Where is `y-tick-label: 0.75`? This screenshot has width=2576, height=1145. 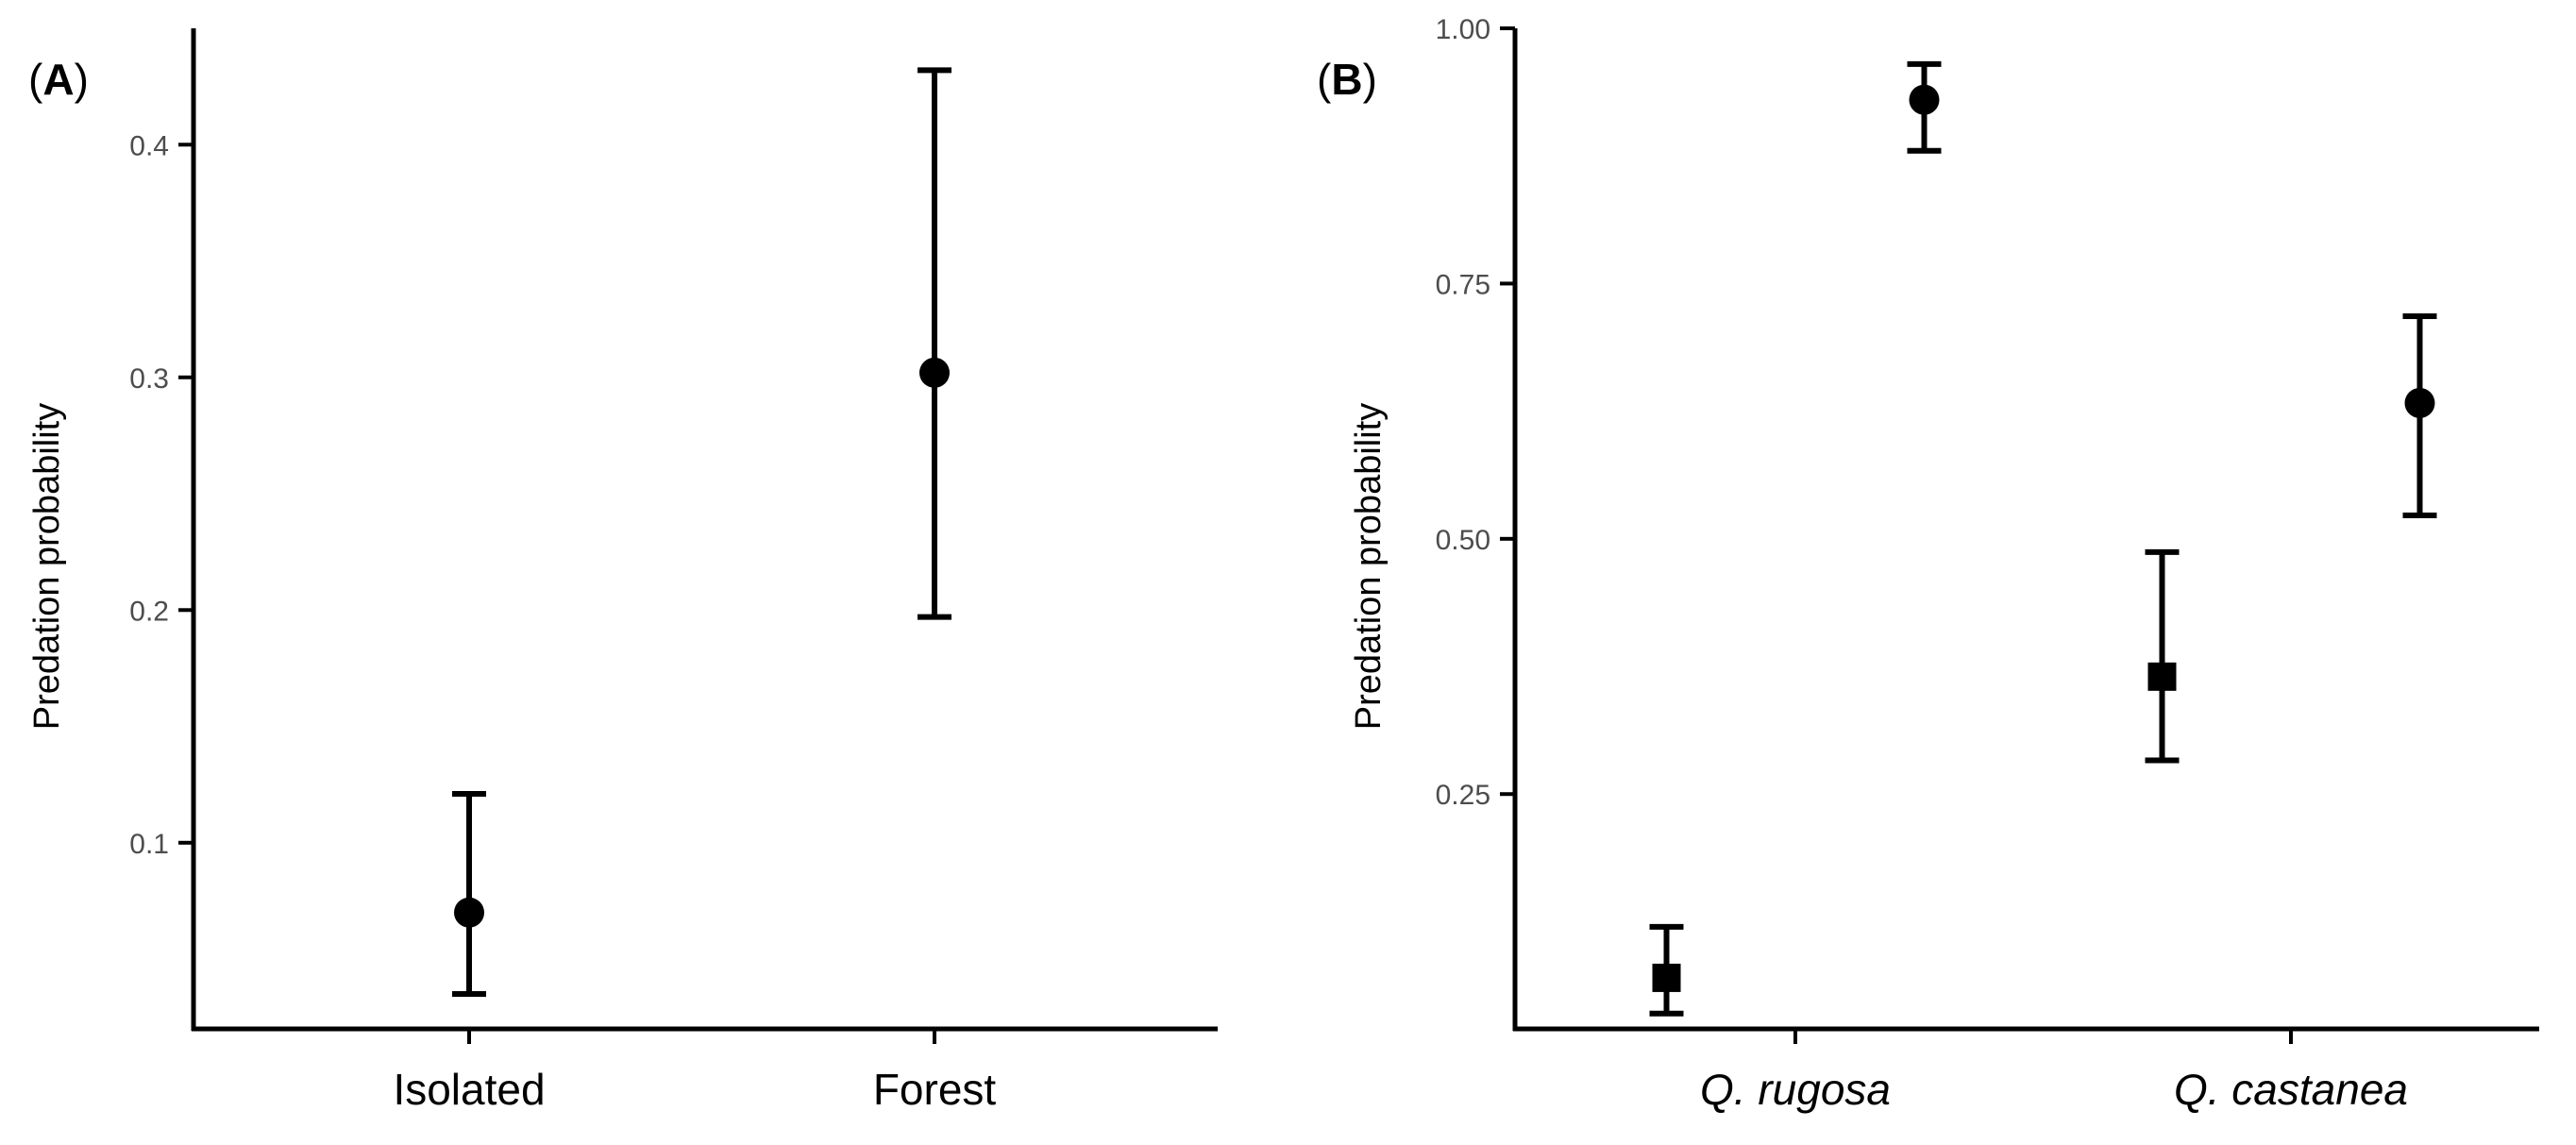
y-tick-label: 0.75 is located at coordinates (1463, 285).